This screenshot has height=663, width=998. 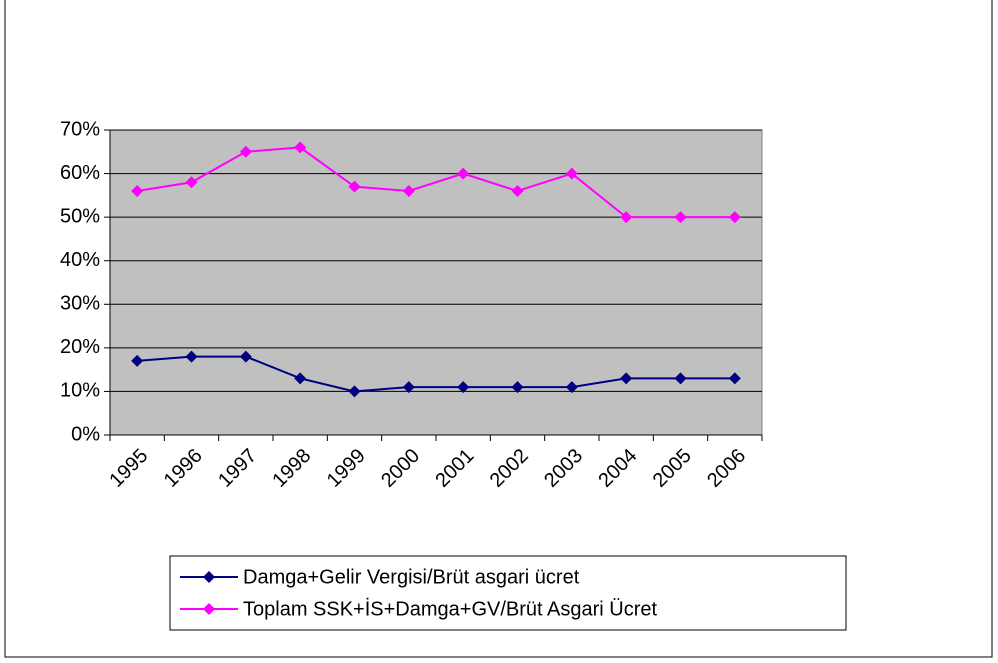 What do you see at coordinates (80, 391) in the screenshot?
I see `y-tick-label: 10%` at bounding box center [80, 391].